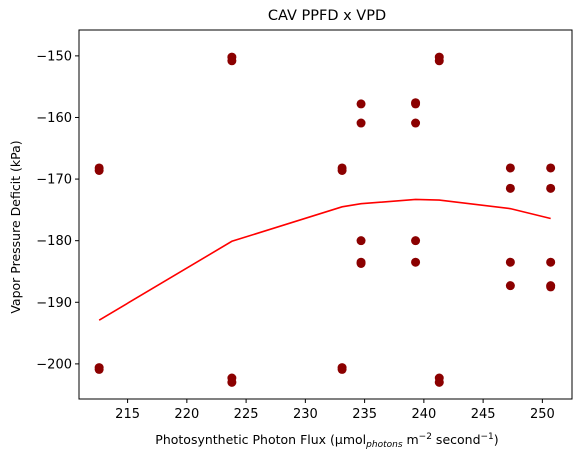 Image resolution: width=583 pixels, height=462 pixels. Describe the element at coordinates (54, 56) in the screenshot. I see `y-tick-label: −150` at that location.